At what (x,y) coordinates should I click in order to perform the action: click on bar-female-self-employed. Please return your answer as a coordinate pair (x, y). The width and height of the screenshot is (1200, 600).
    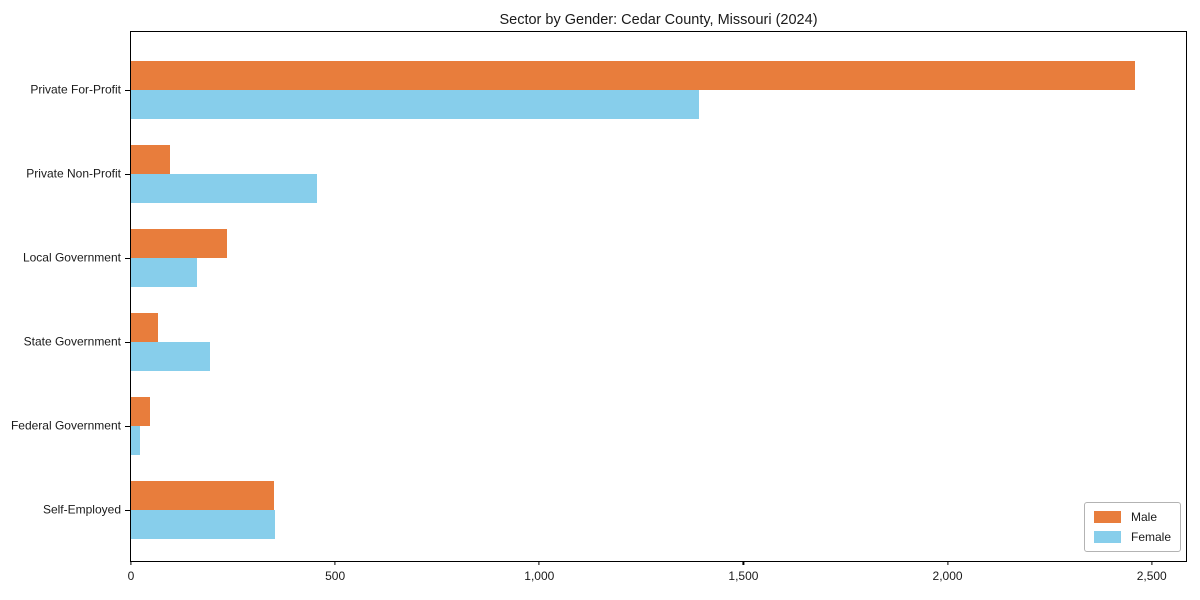
    Looking at the image, I should click on (203, 524).